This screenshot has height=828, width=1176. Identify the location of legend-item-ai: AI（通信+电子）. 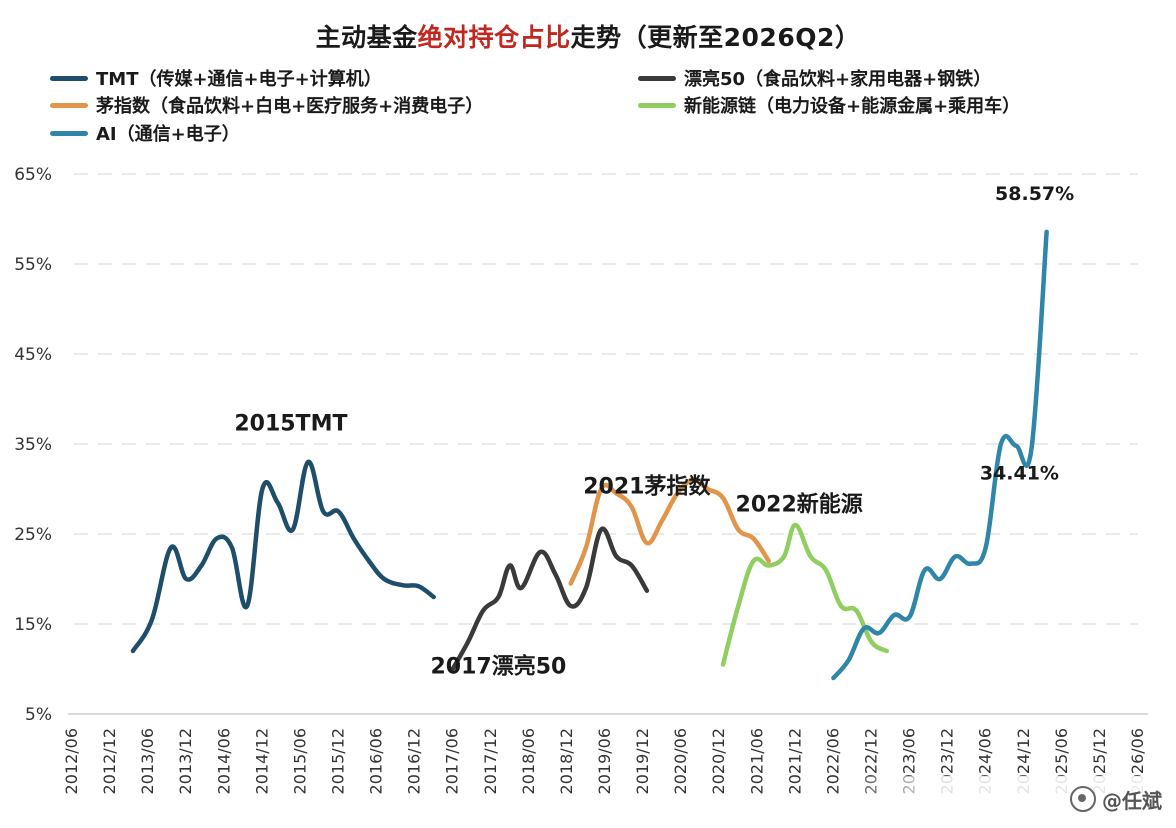
(145, 133).